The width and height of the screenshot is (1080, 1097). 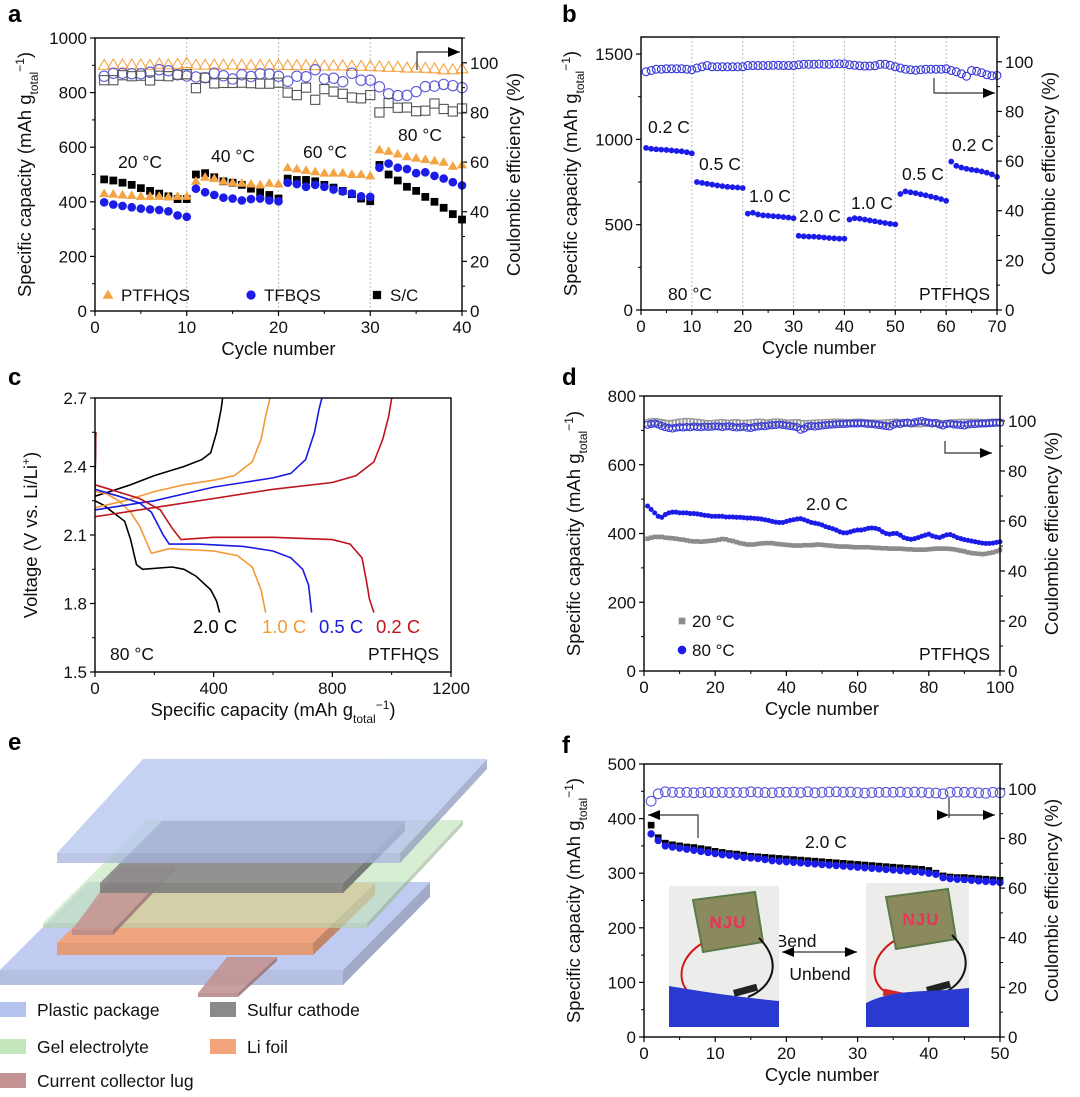 I want to click on y-tick-label: 2.1, so click(x=75, y=535).